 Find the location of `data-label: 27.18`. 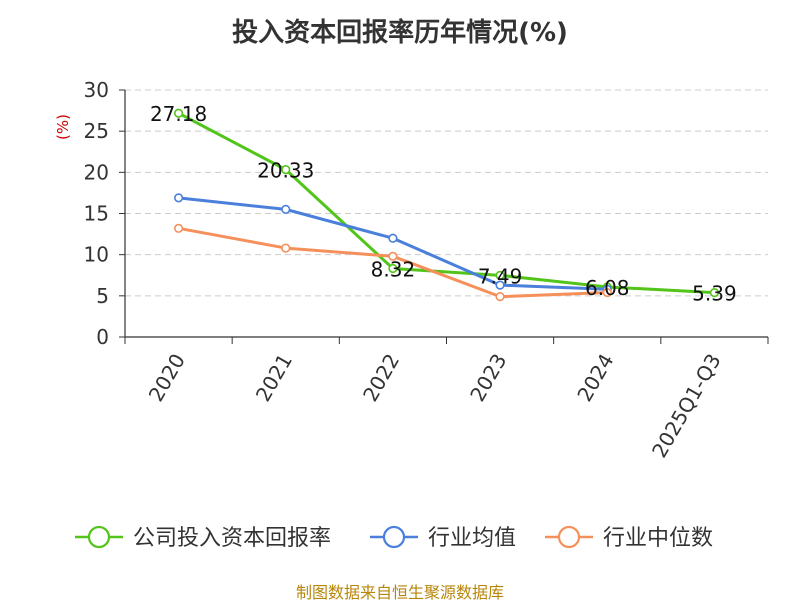

data-label: 27.18 is located at coordinates (178, 114).